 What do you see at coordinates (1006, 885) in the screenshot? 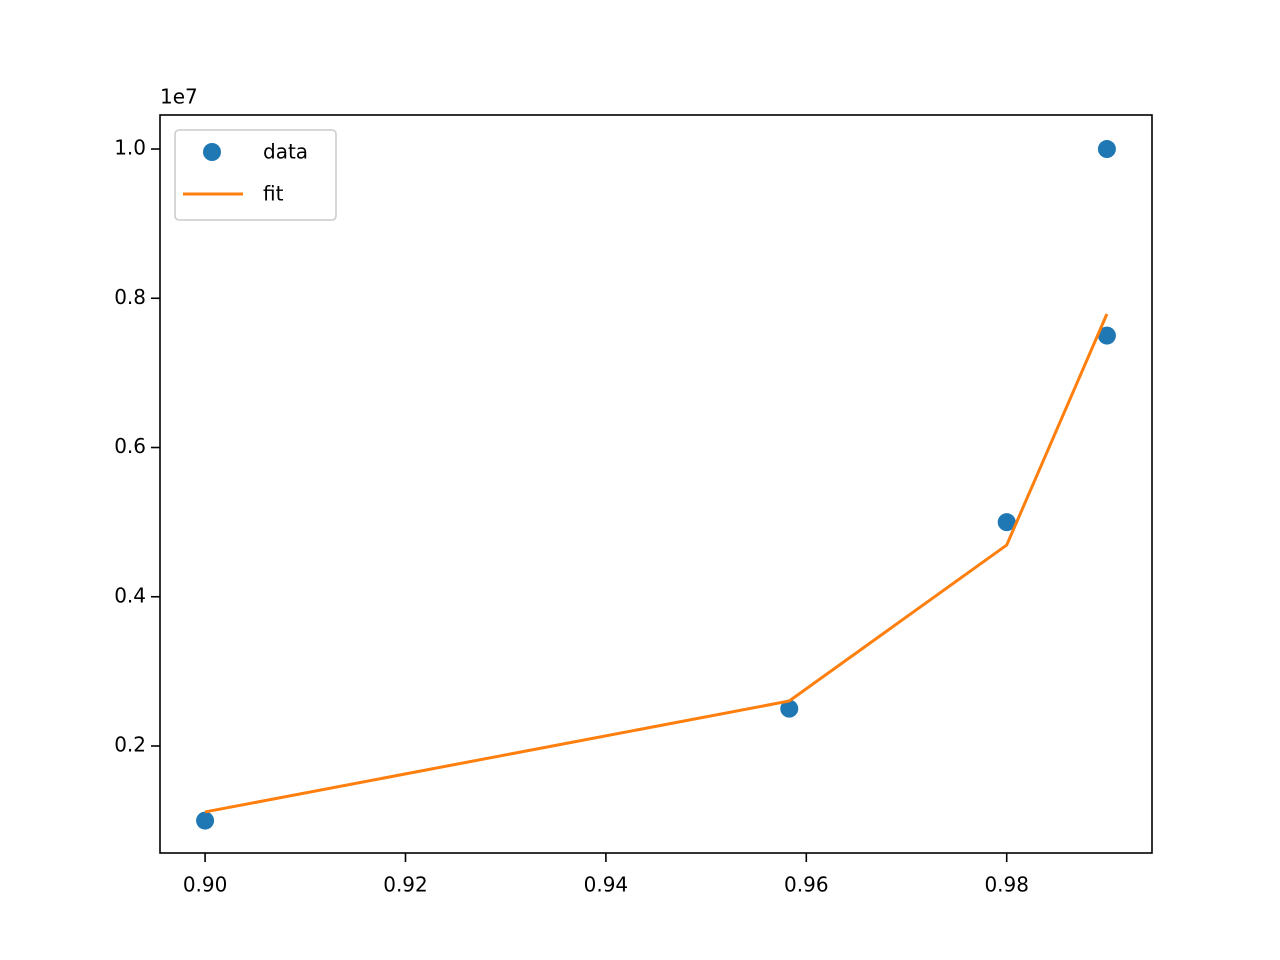
I see `x-tick-label: 0.98` at bounding box center [1006, 885].